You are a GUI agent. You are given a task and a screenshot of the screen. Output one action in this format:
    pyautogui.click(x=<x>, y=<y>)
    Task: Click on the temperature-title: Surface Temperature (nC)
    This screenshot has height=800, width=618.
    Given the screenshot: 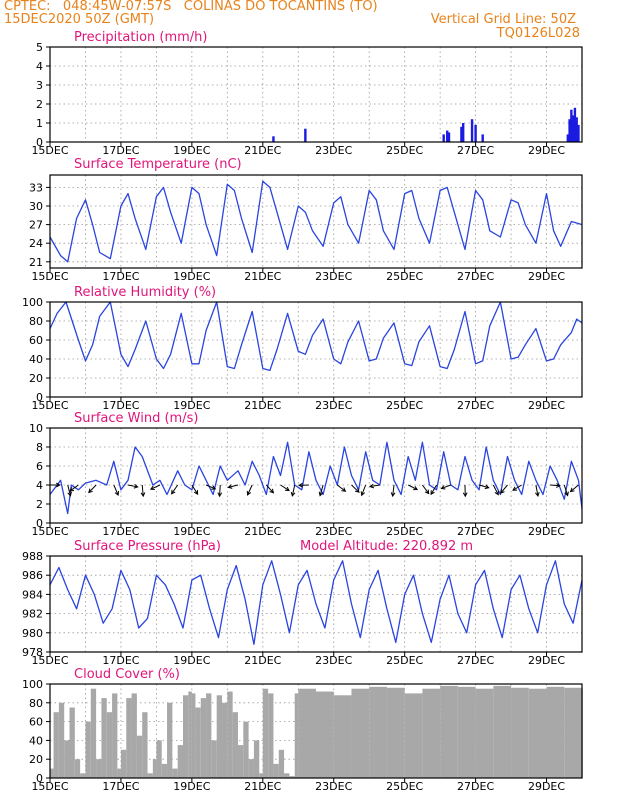 What is the action you would take?
    pyautogui.click(x=158, y=164)
    